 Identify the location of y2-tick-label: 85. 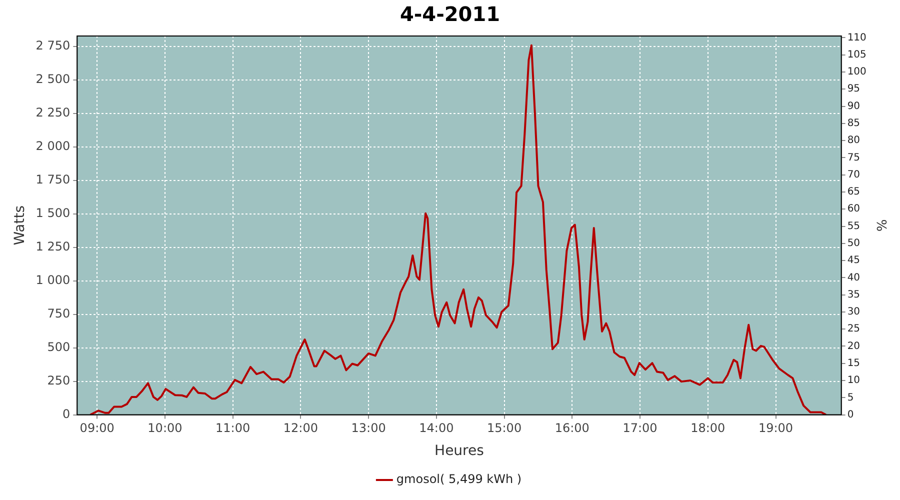
(853, 124).